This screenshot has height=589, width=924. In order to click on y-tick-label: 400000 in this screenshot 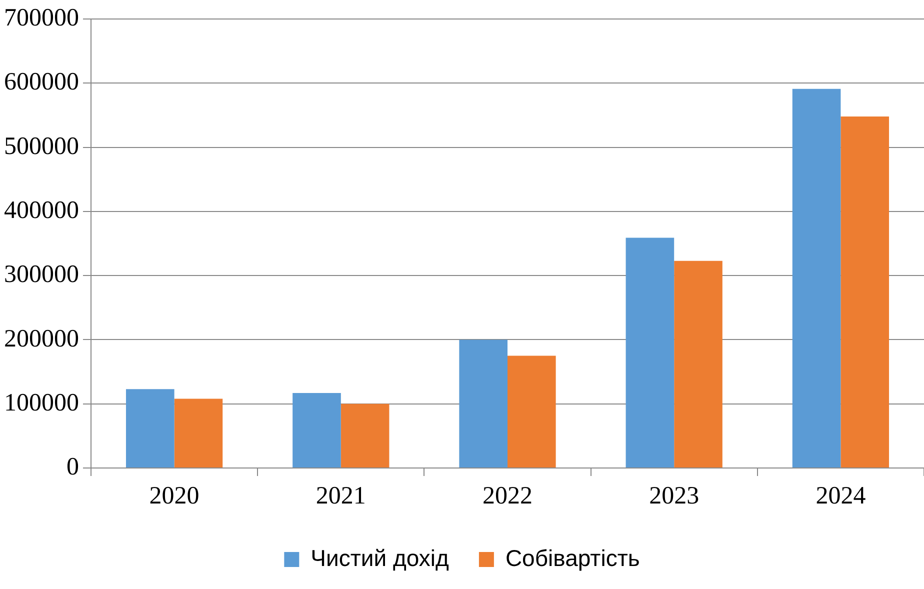, I will do `click(41, 210)`.